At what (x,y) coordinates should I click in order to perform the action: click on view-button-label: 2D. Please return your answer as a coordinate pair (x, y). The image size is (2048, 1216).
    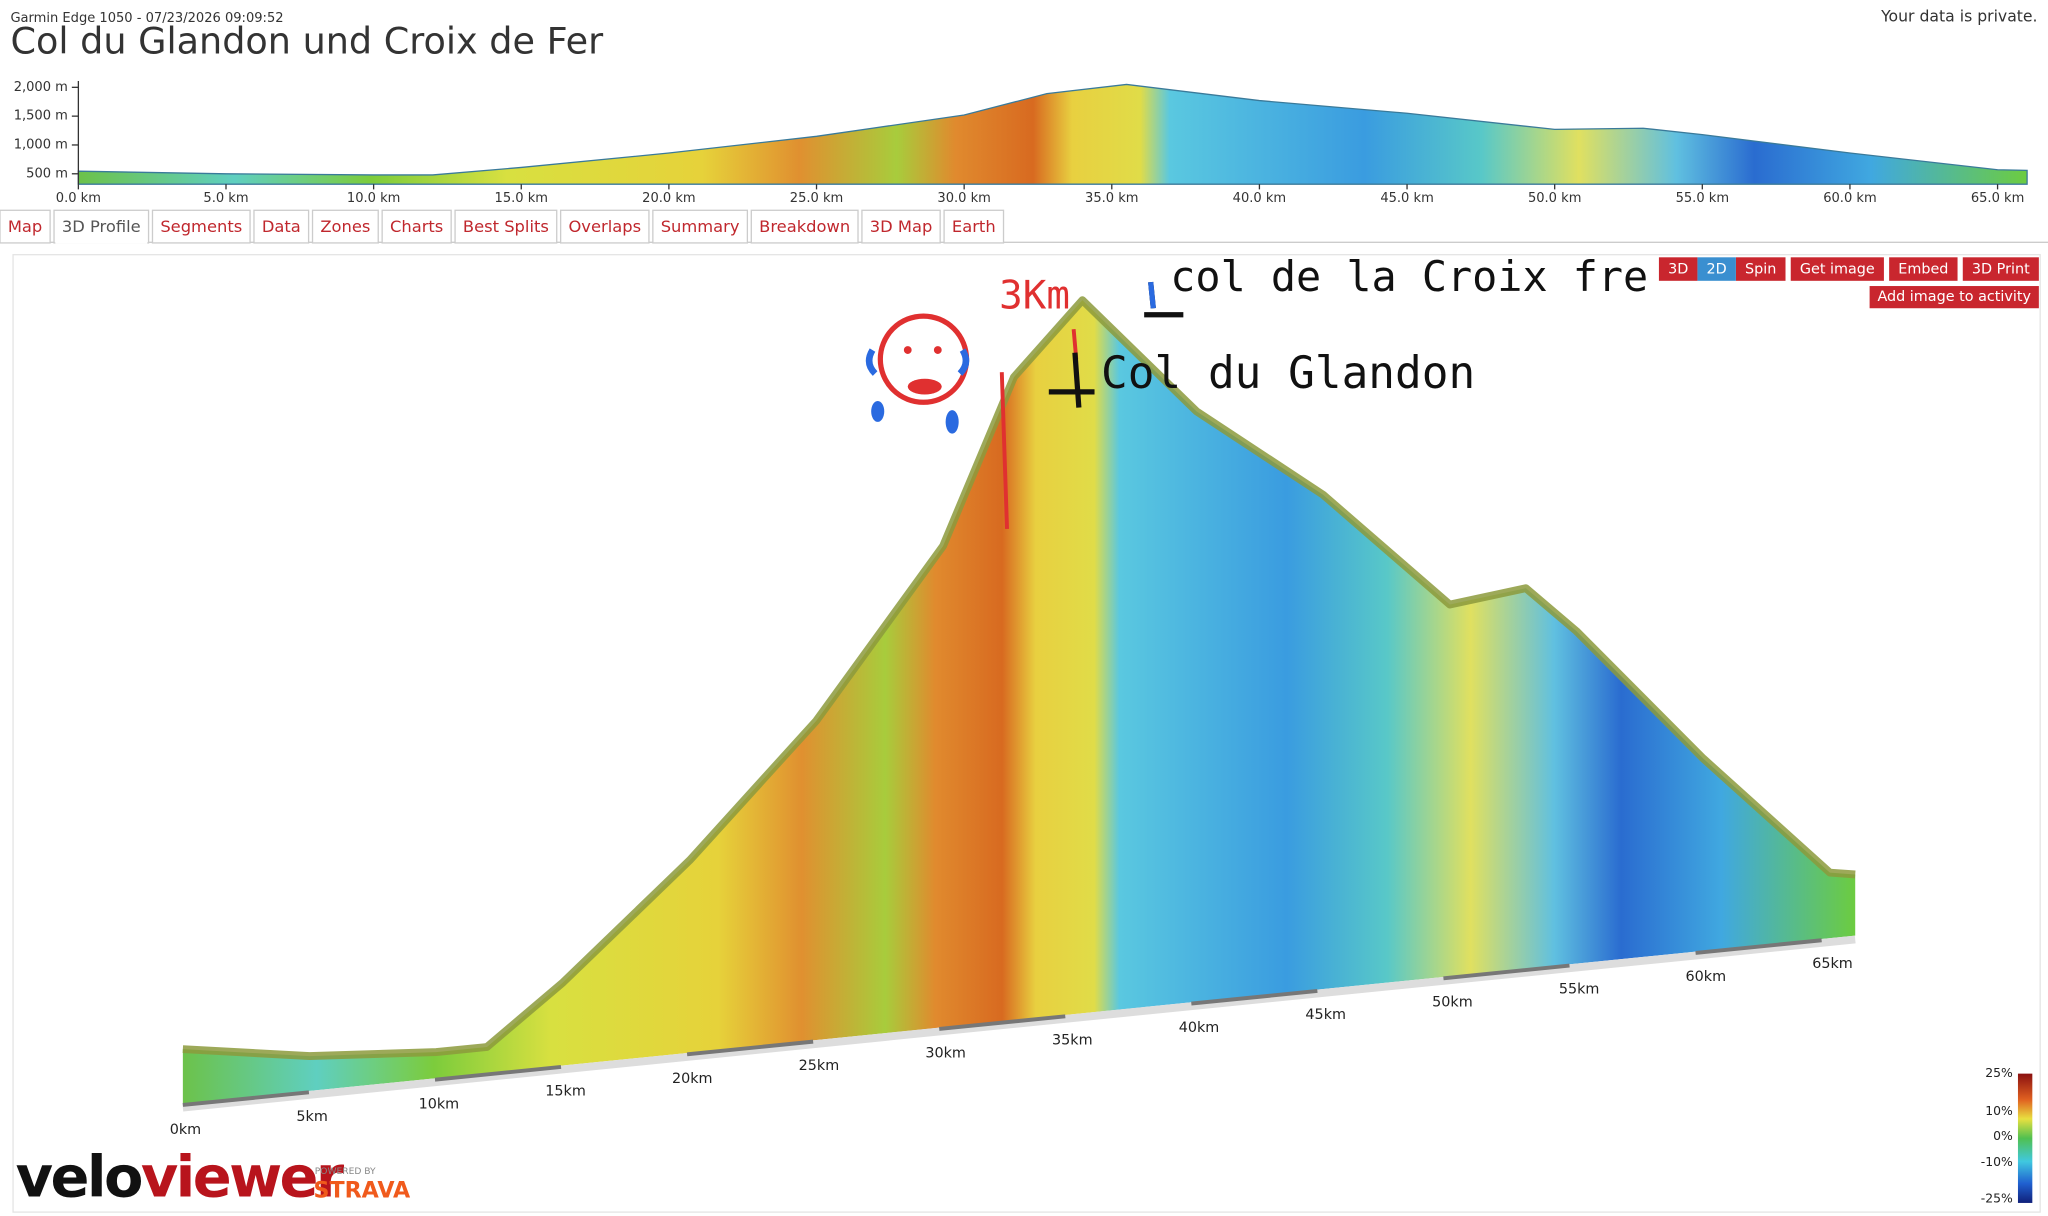
    Looking at the image, I should click on (1717, 270).